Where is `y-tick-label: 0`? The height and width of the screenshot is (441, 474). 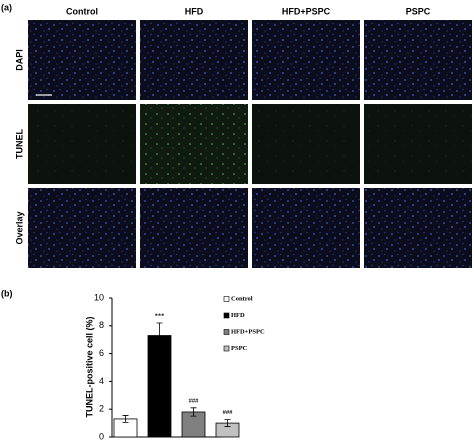 y-tick-label: 0 is located at coordinates (101, 436).